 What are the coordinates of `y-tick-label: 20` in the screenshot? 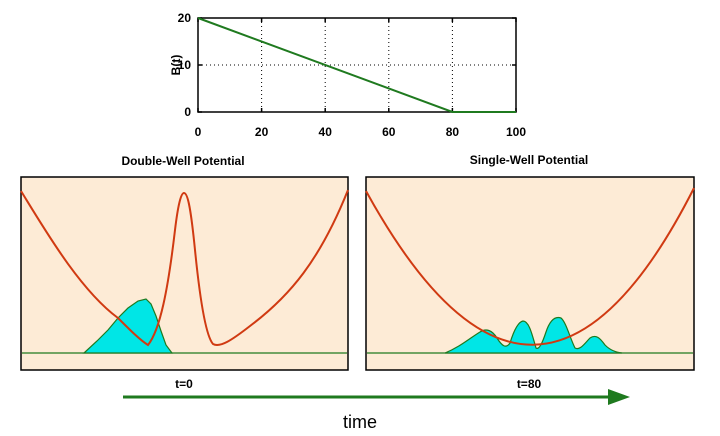 It's located at (185, 18).